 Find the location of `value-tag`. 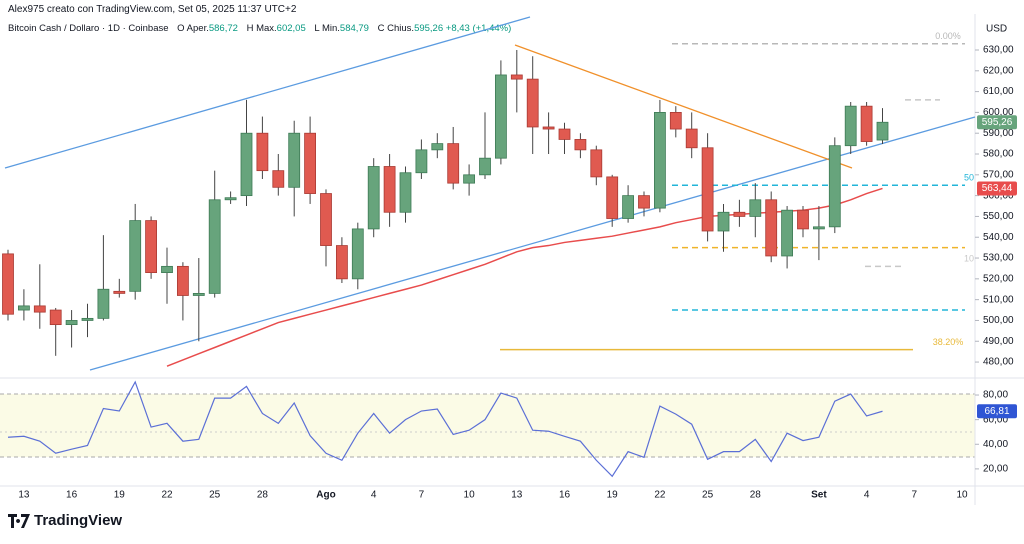

value-tag is located at coordinates (997, 411).